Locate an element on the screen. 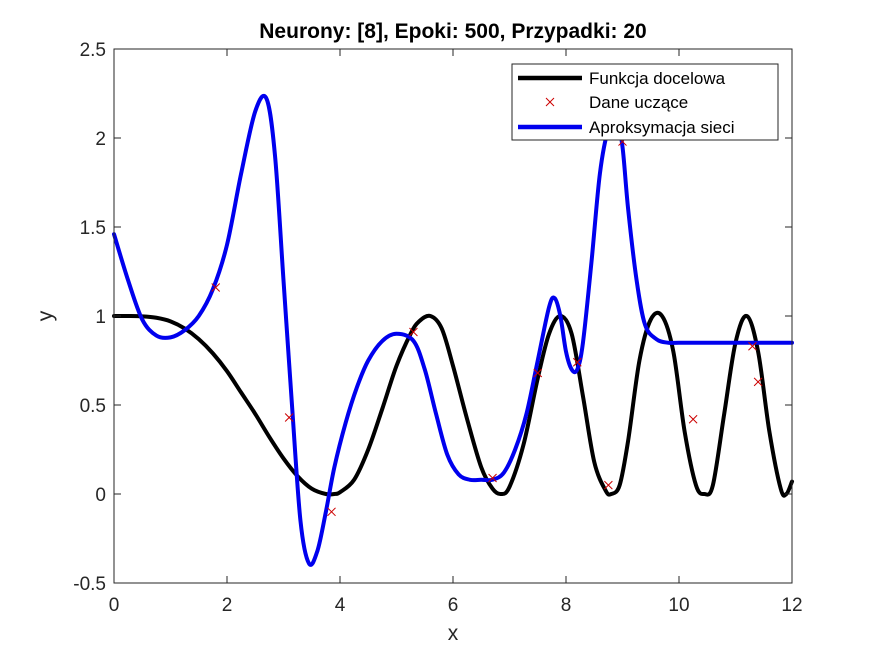 The width and height of the screenshot is (874, 655). x-tick-label: 4 is located at coordinates (340, 605).